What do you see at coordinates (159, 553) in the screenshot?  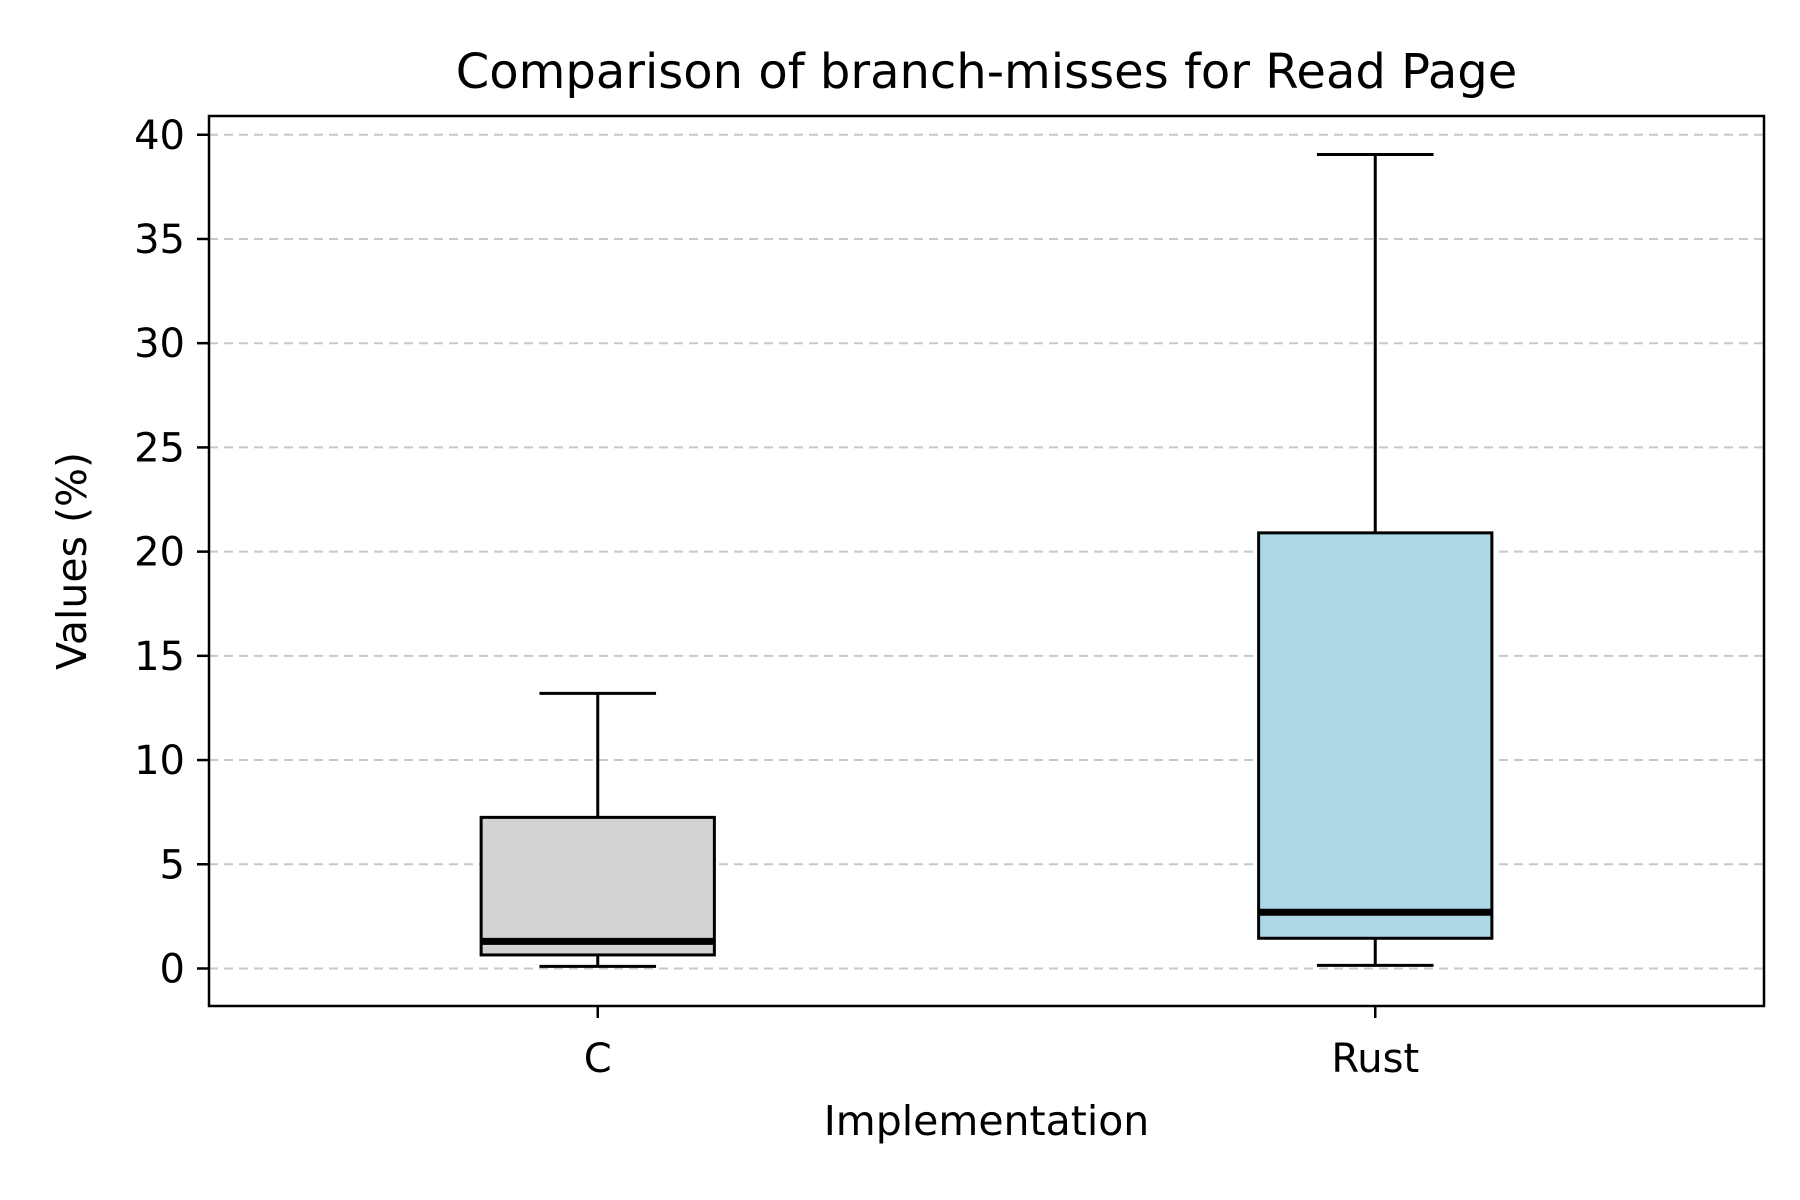 I see `y-tick-label: 20` at bounding box center [159, 553].